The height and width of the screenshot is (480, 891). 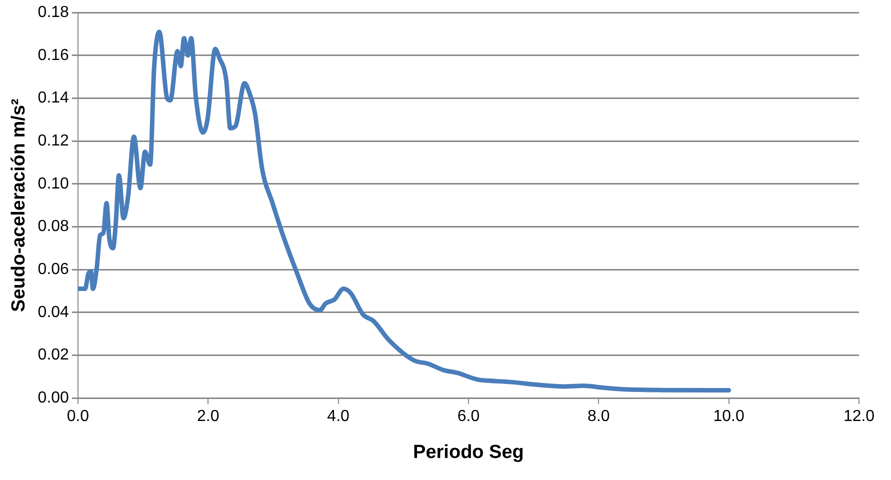 I want to click on y-tick-label: 0.18, so click(x=54, y=13).